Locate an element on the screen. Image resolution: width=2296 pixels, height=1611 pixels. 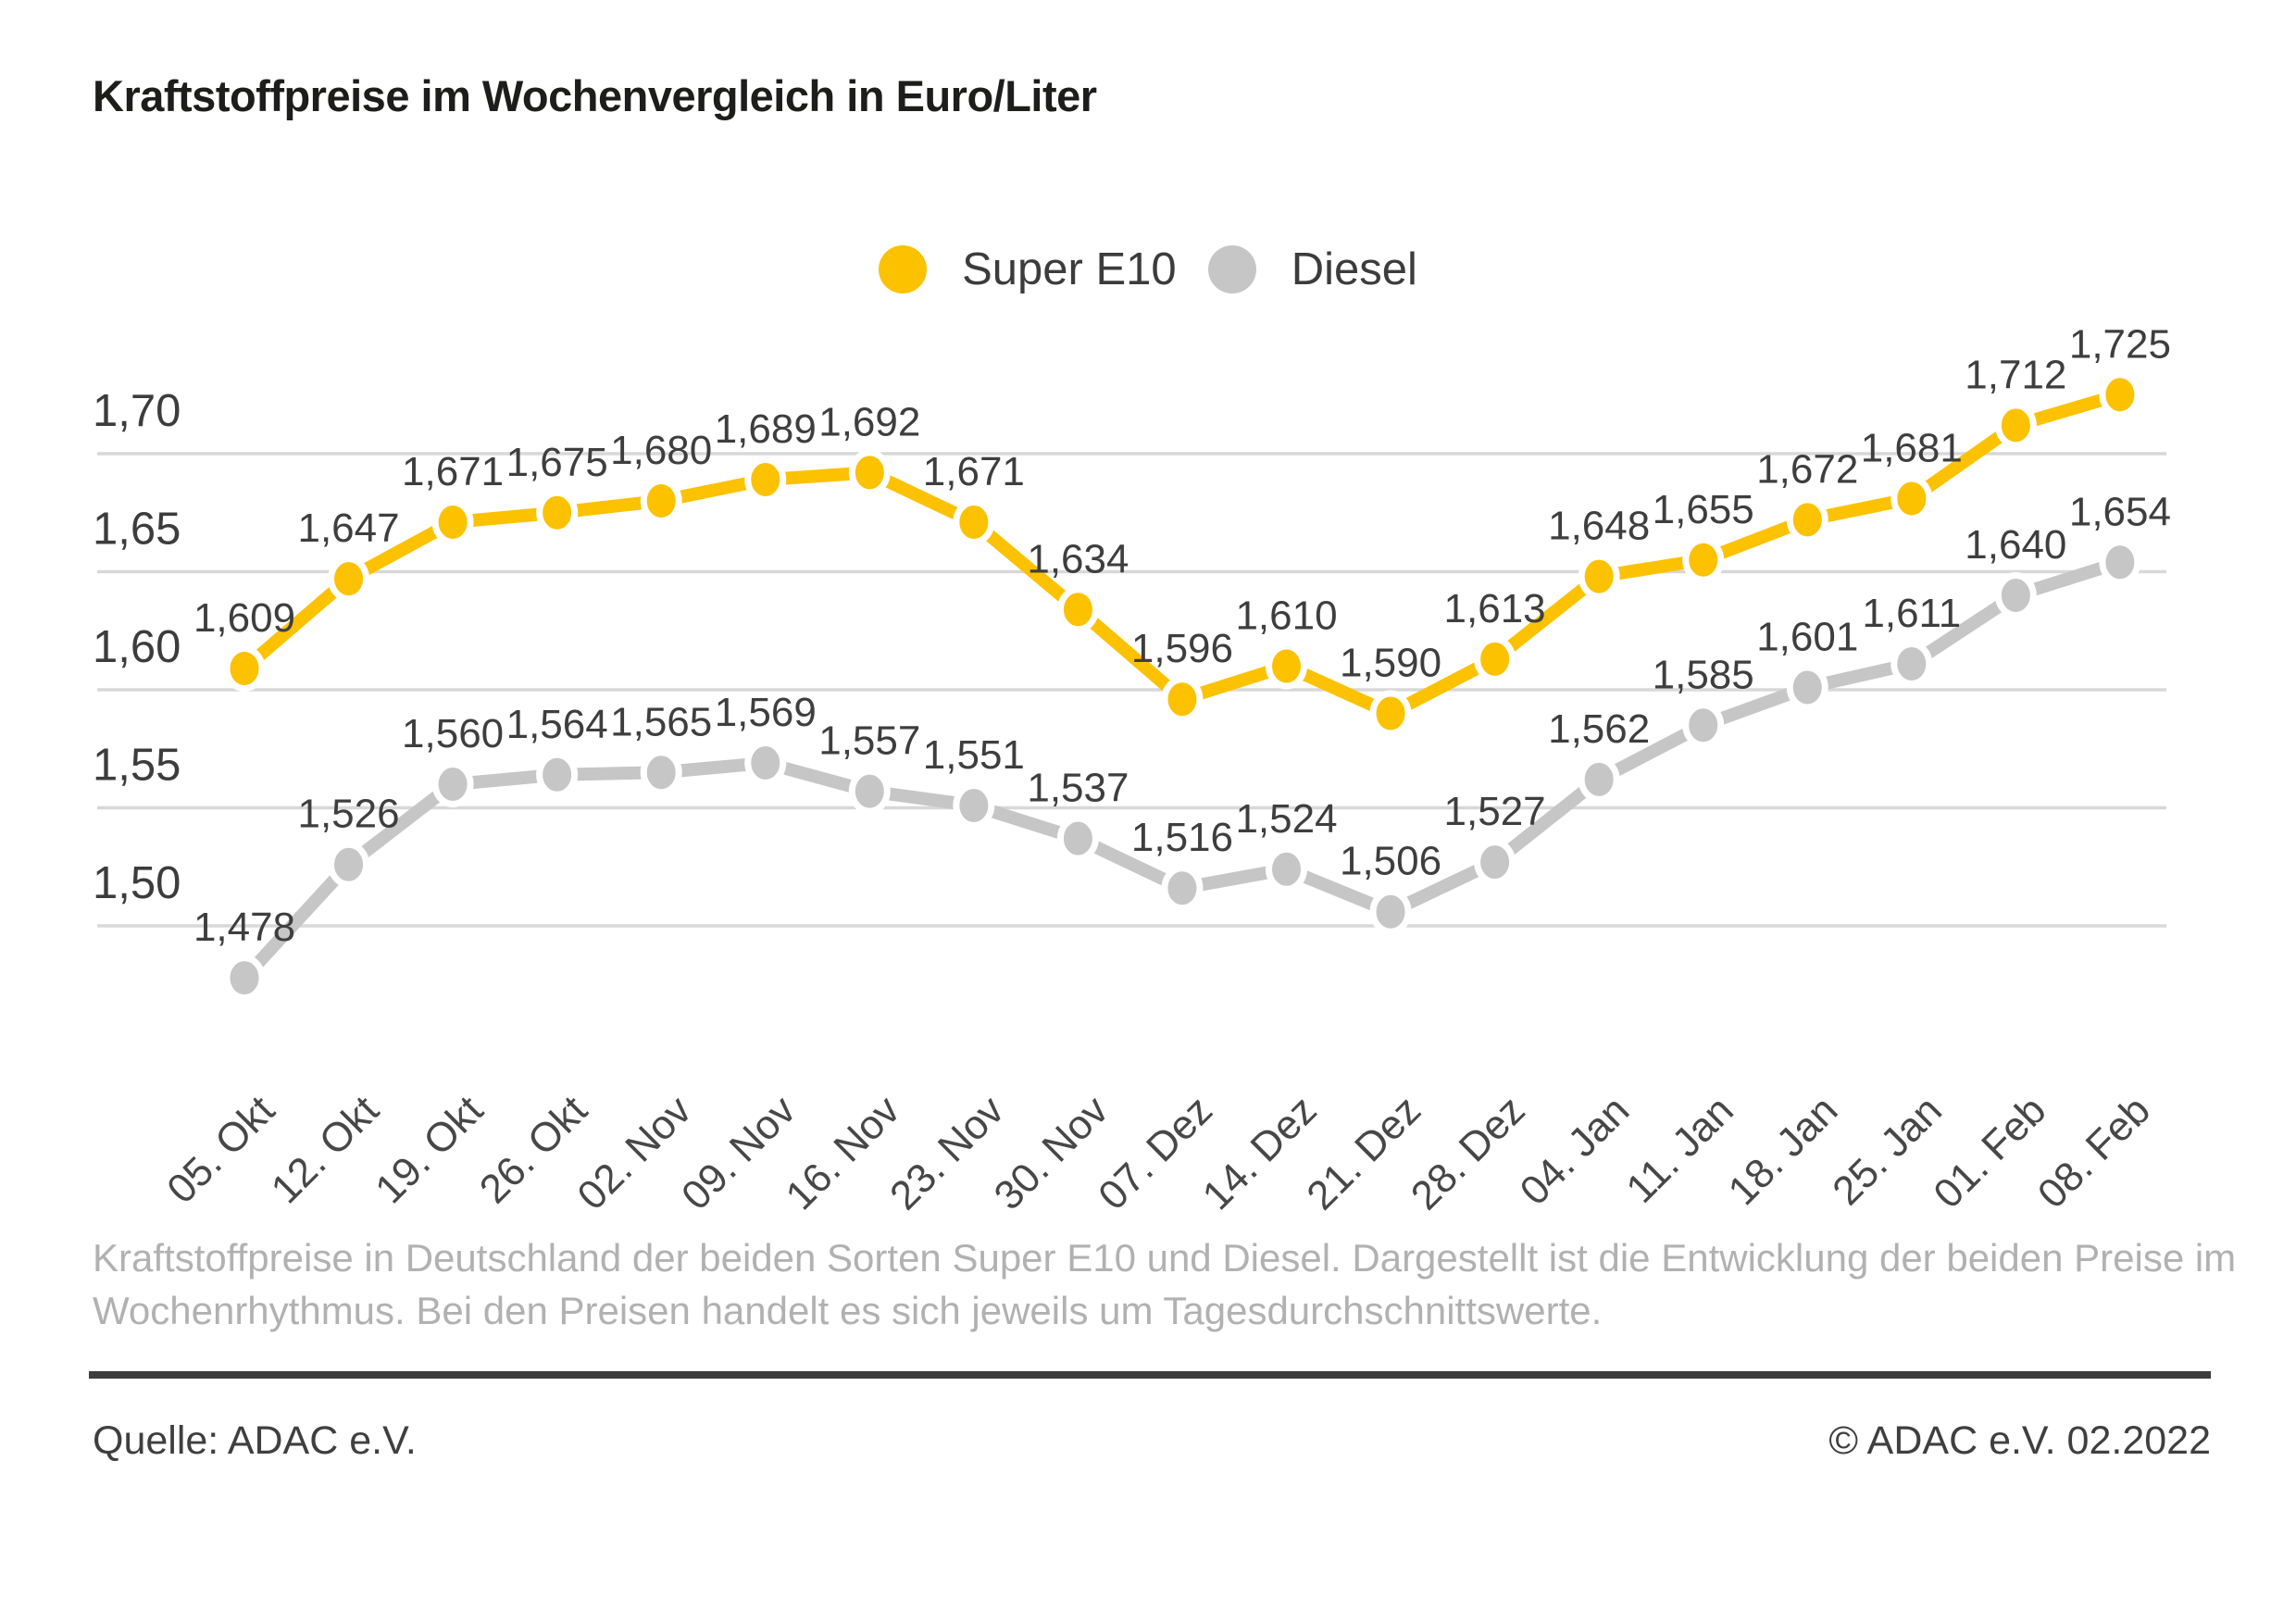
data-point-label: 1,527 is located at coordinates (1495, 811).